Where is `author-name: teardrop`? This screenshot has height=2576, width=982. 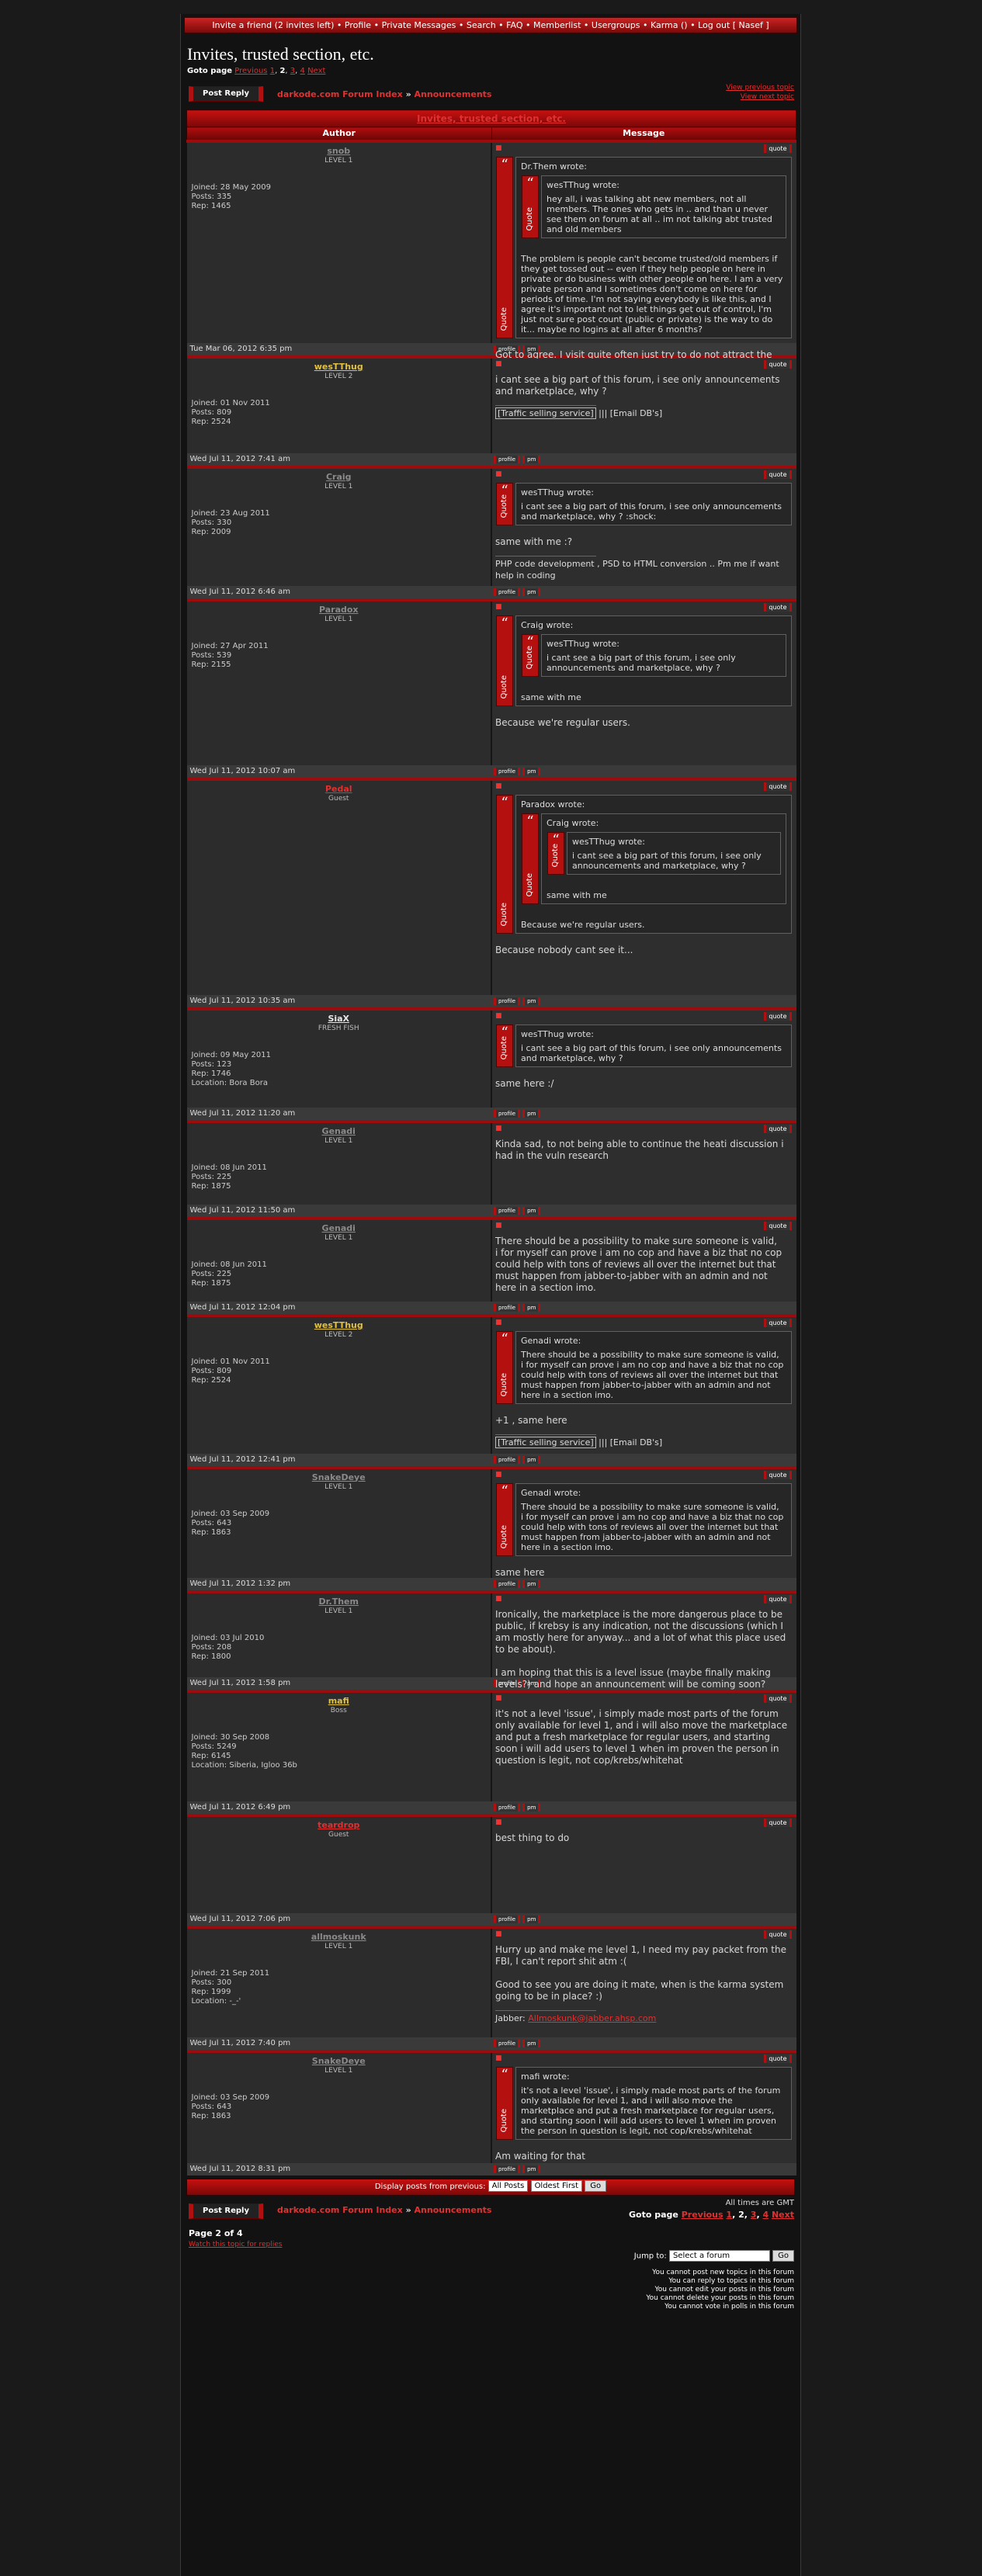 author-name: teardrop is located at coordinates (339, 1824).